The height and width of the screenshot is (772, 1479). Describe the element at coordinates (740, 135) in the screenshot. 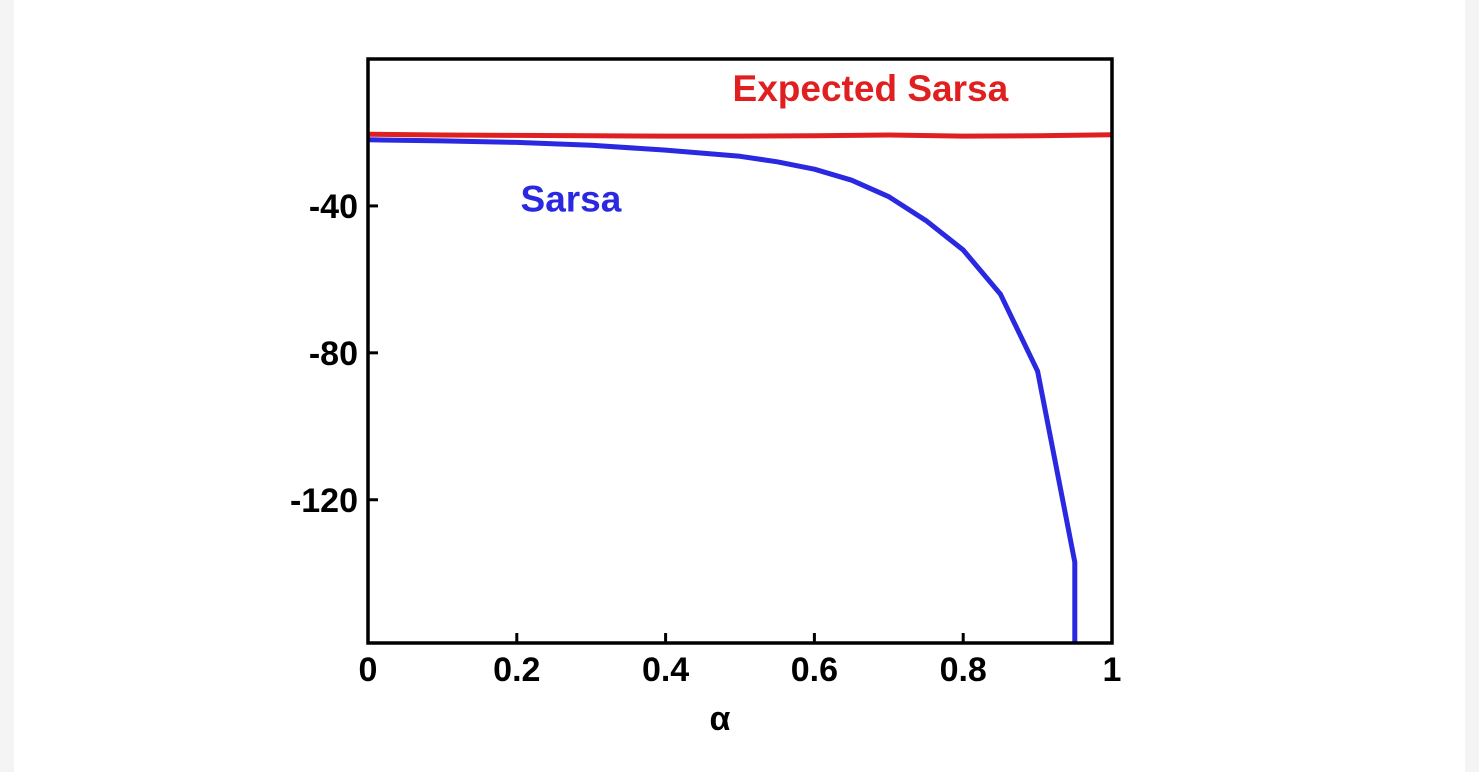

I see `series-line-expected-sarsa` at that location.